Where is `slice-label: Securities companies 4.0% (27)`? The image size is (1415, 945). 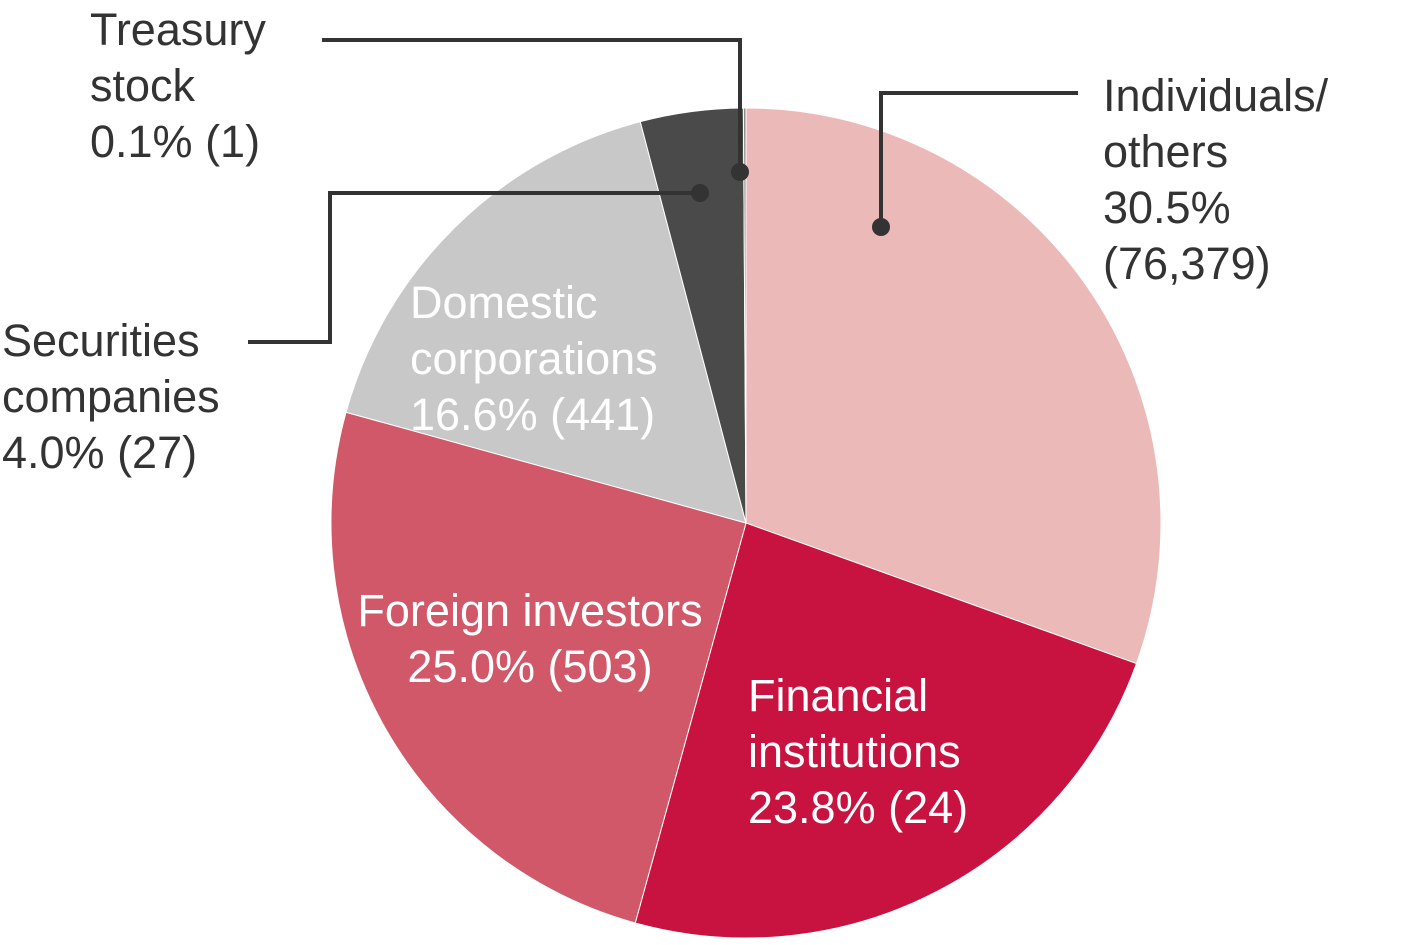
slice-label: Securities companies 4.0% (27) is located at coordinates (137, 397).